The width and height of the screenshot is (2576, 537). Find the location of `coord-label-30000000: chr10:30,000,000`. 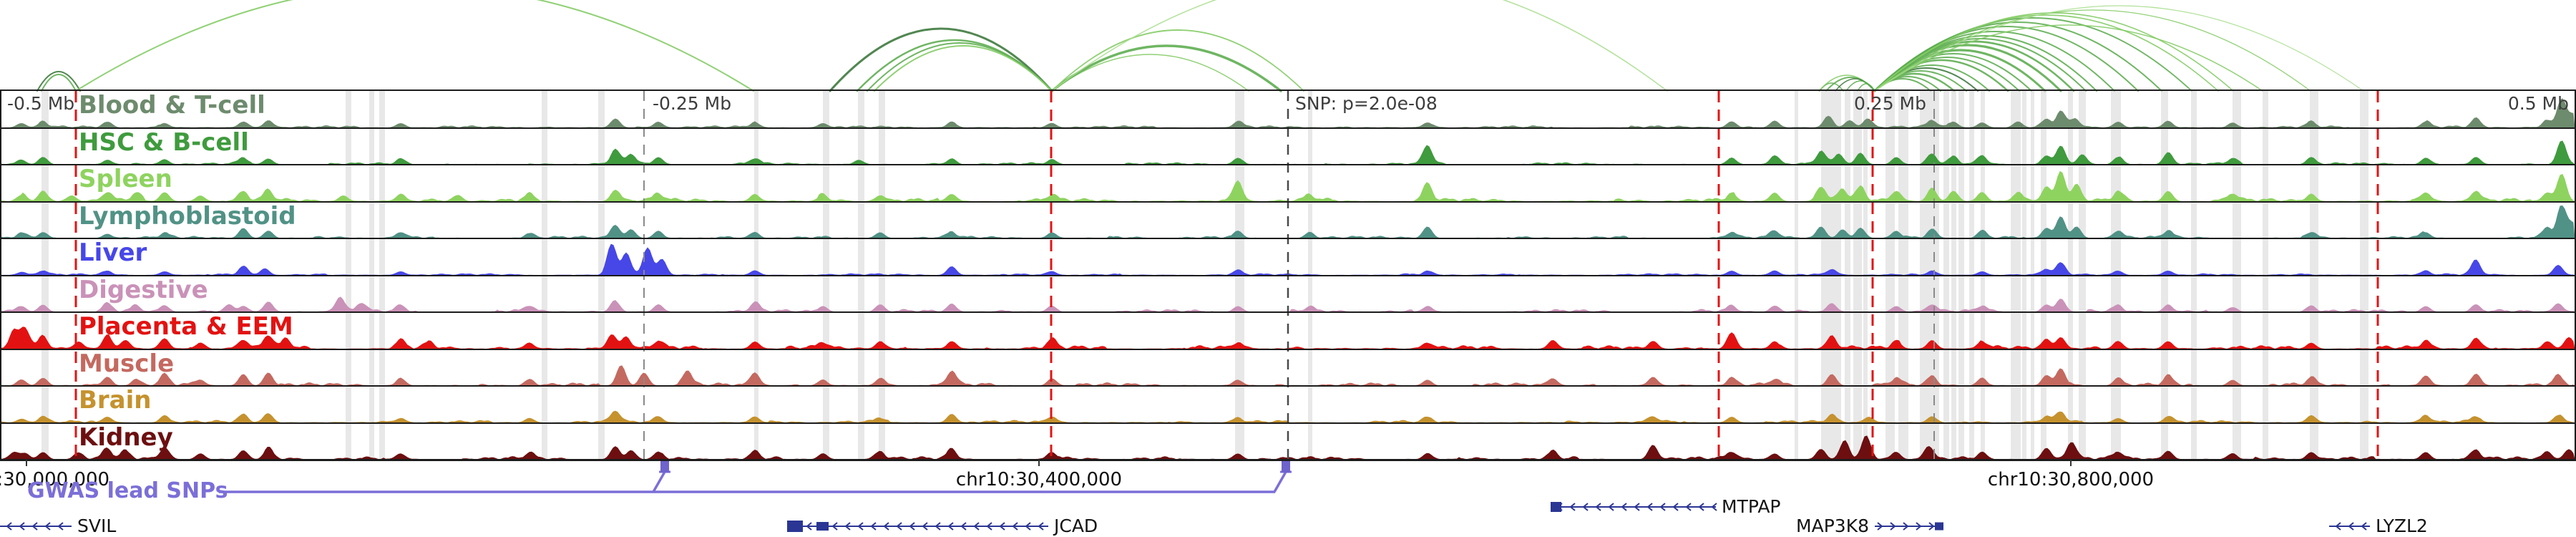

coord-label-30000000: chr10:30,000,000 is located at coordinates (55, 479).